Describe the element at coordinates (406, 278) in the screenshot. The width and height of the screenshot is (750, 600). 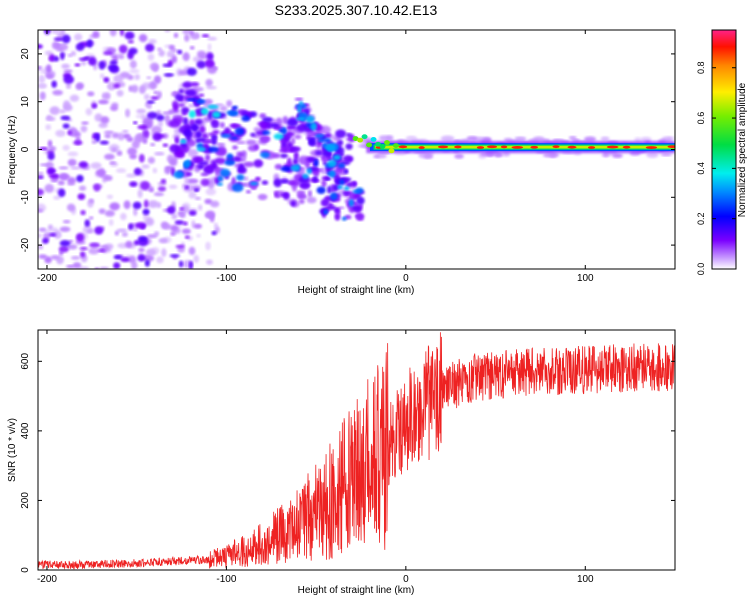
I see `spectrogram-x-tick-label: 0` at that location.